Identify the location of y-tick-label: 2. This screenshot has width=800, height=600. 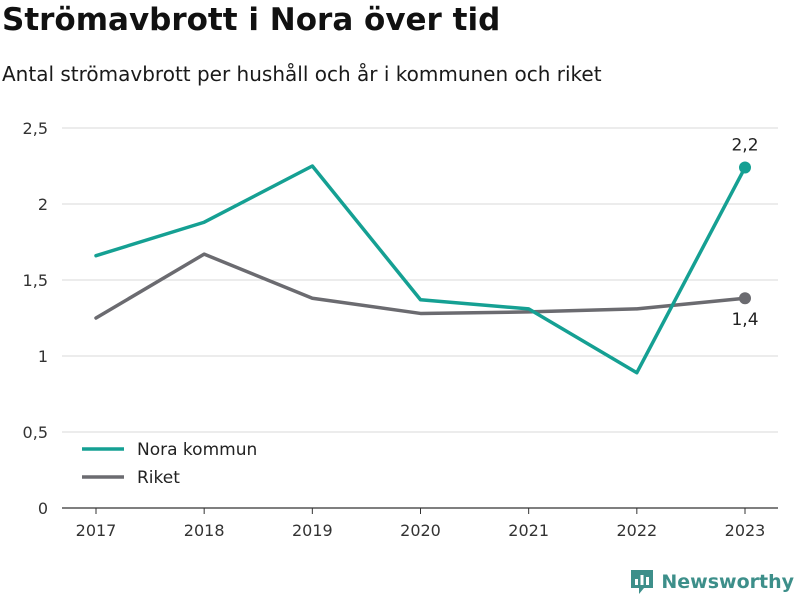
(43, 204).